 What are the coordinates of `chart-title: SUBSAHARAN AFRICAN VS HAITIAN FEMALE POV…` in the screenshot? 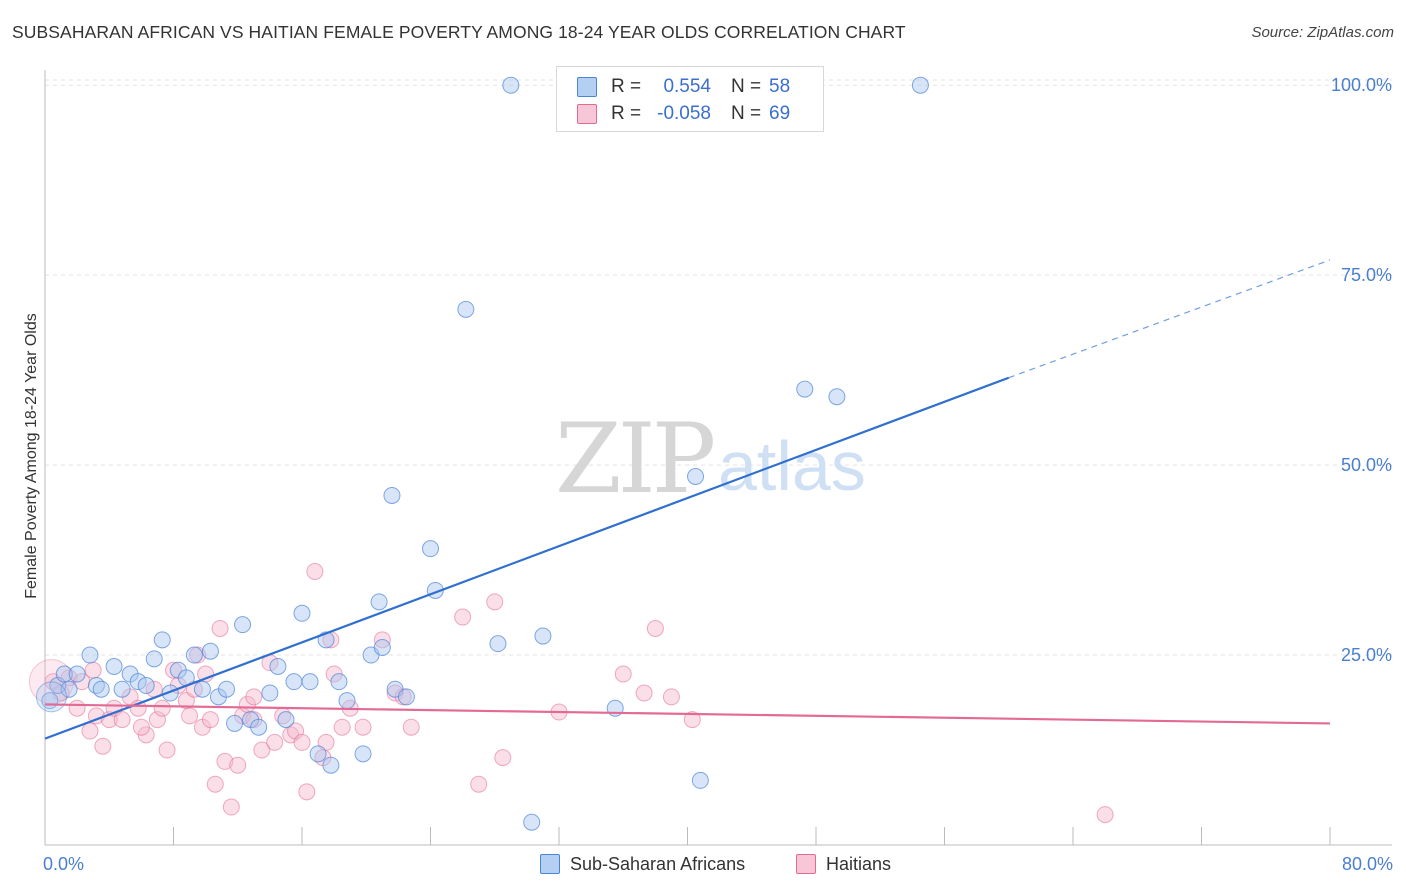 It's located at (459, 32).